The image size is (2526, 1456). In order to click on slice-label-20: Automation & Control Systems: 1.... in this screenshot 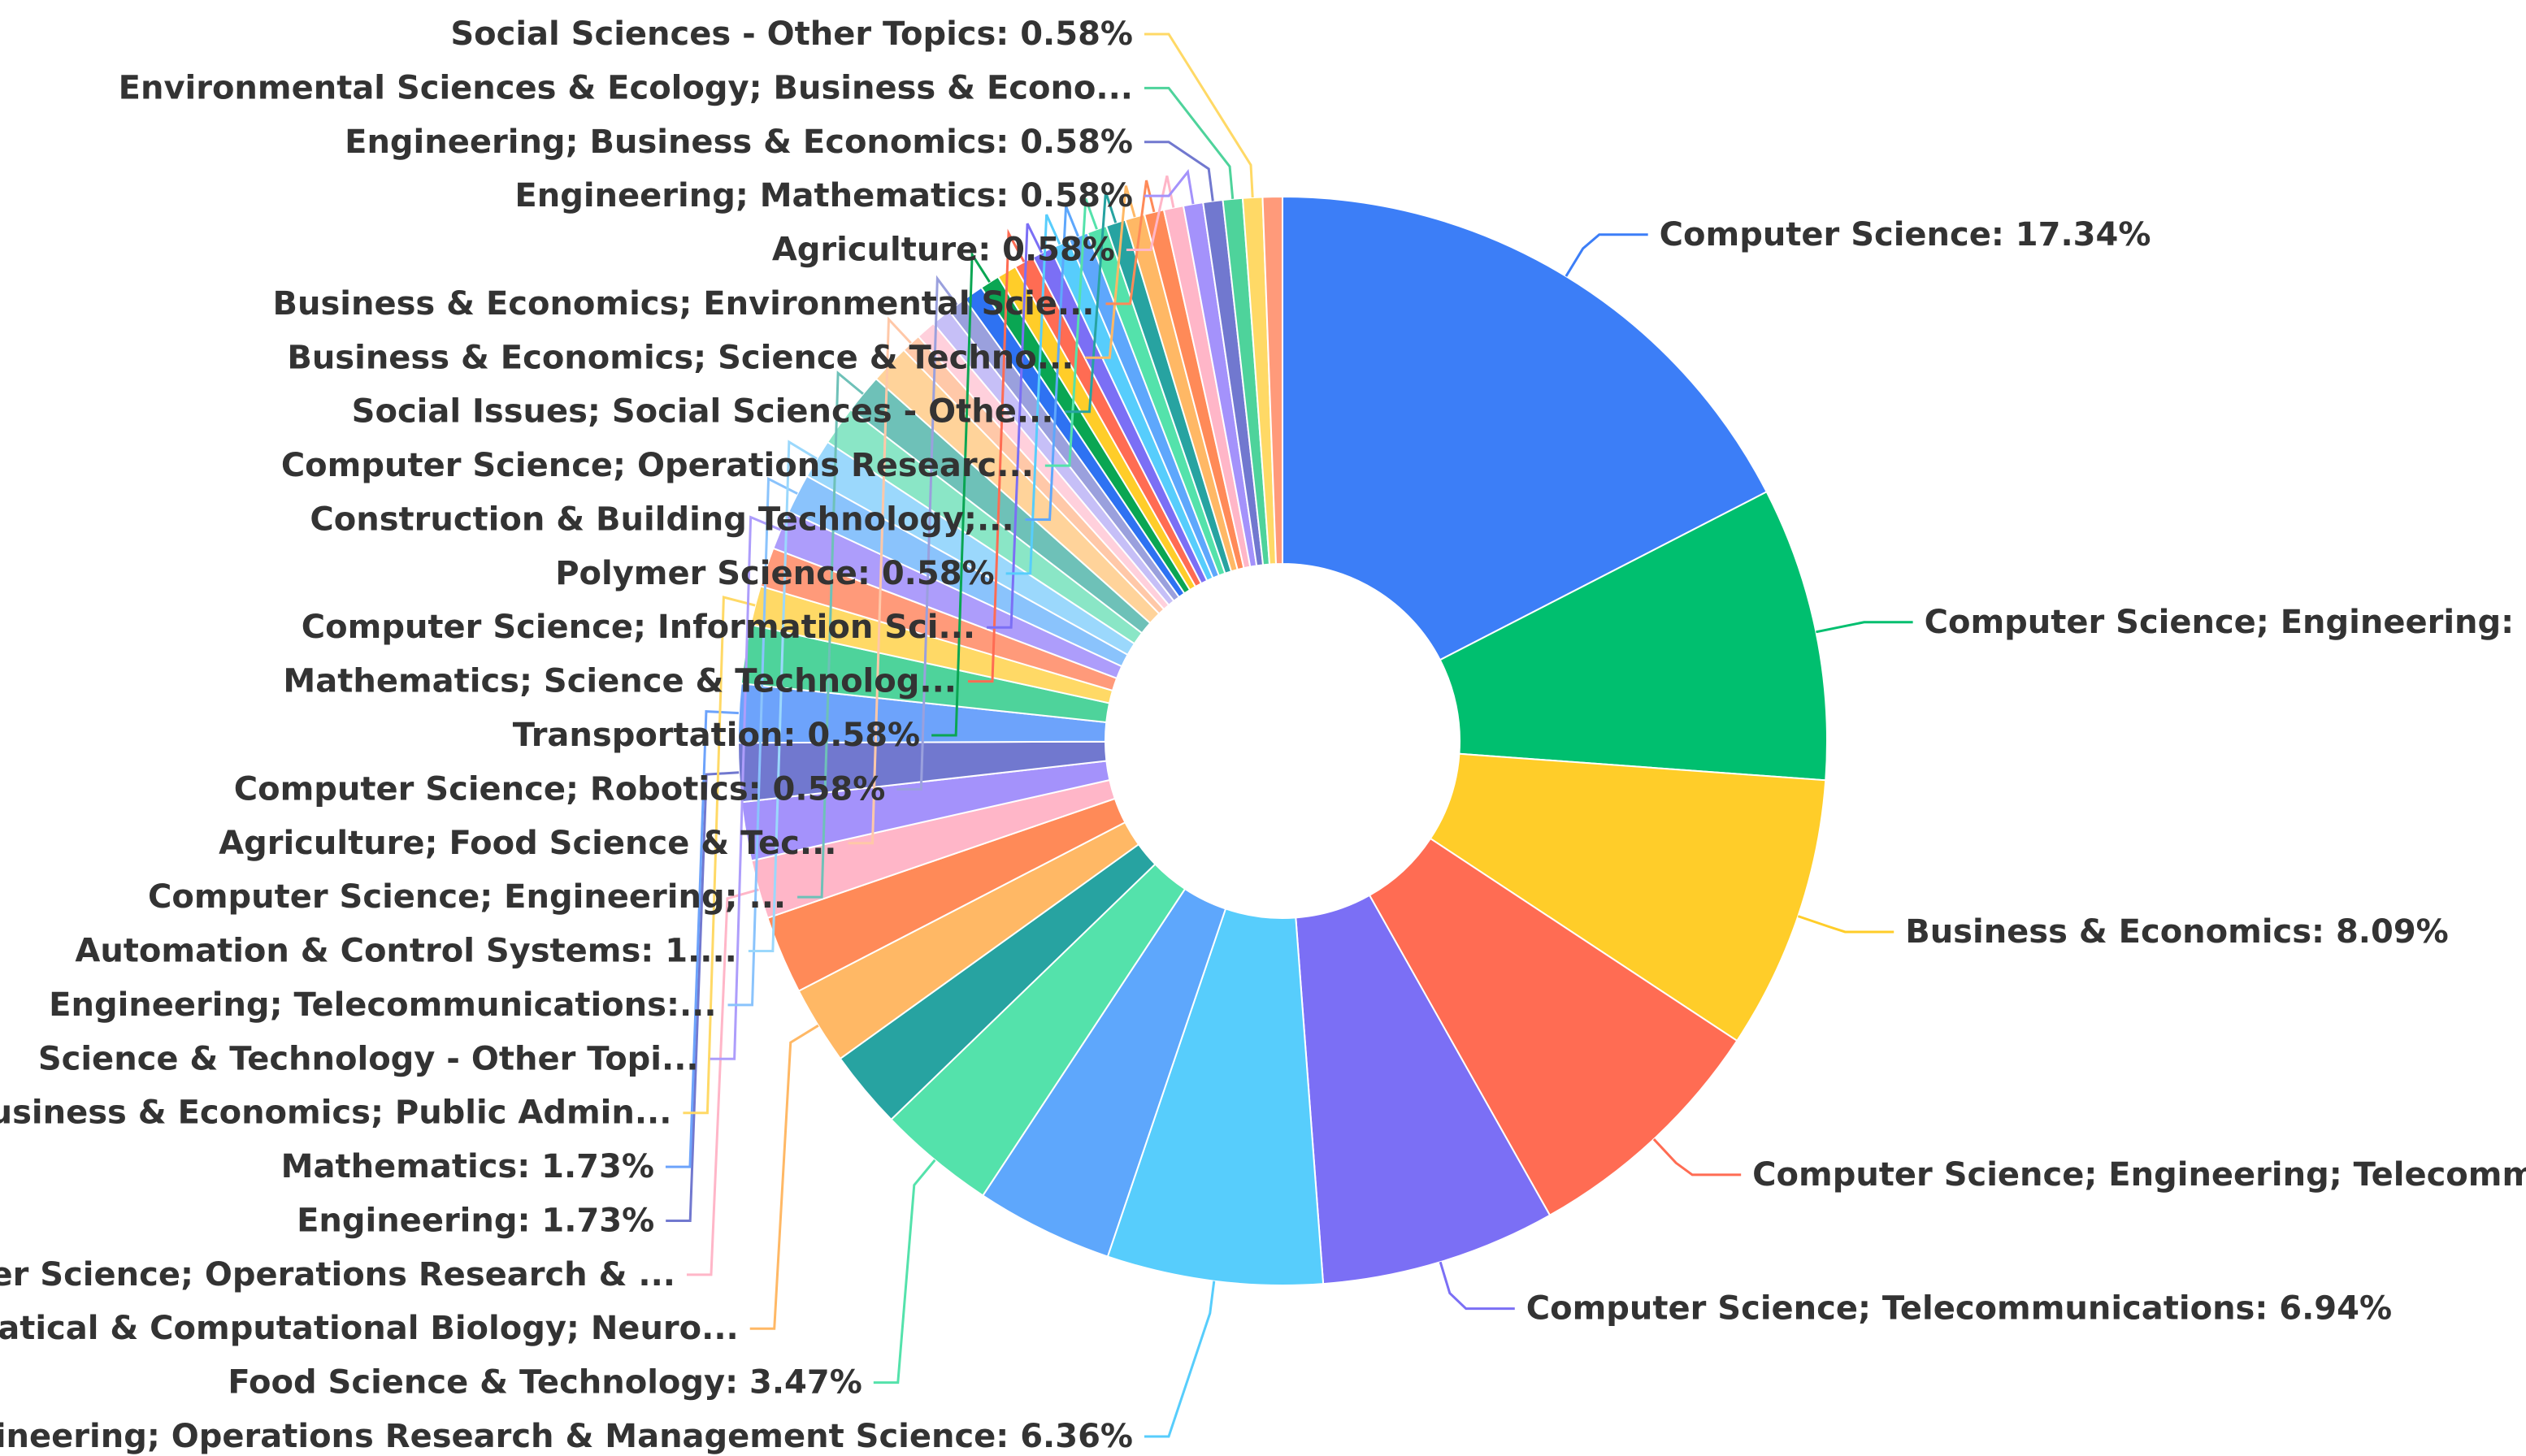, I will do `click(406, 951)`.